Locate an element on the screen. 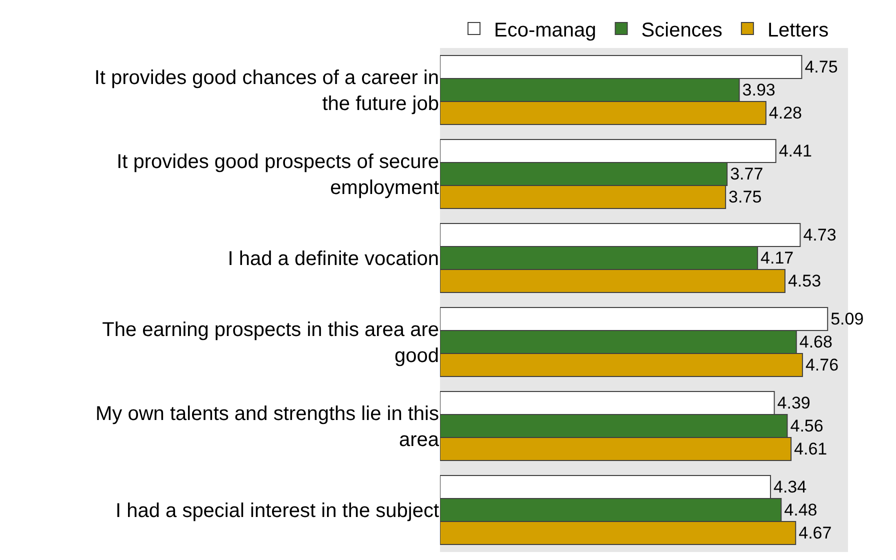  y-tick-label: I had a special interest in the subject is located at coordinates (277, 511).